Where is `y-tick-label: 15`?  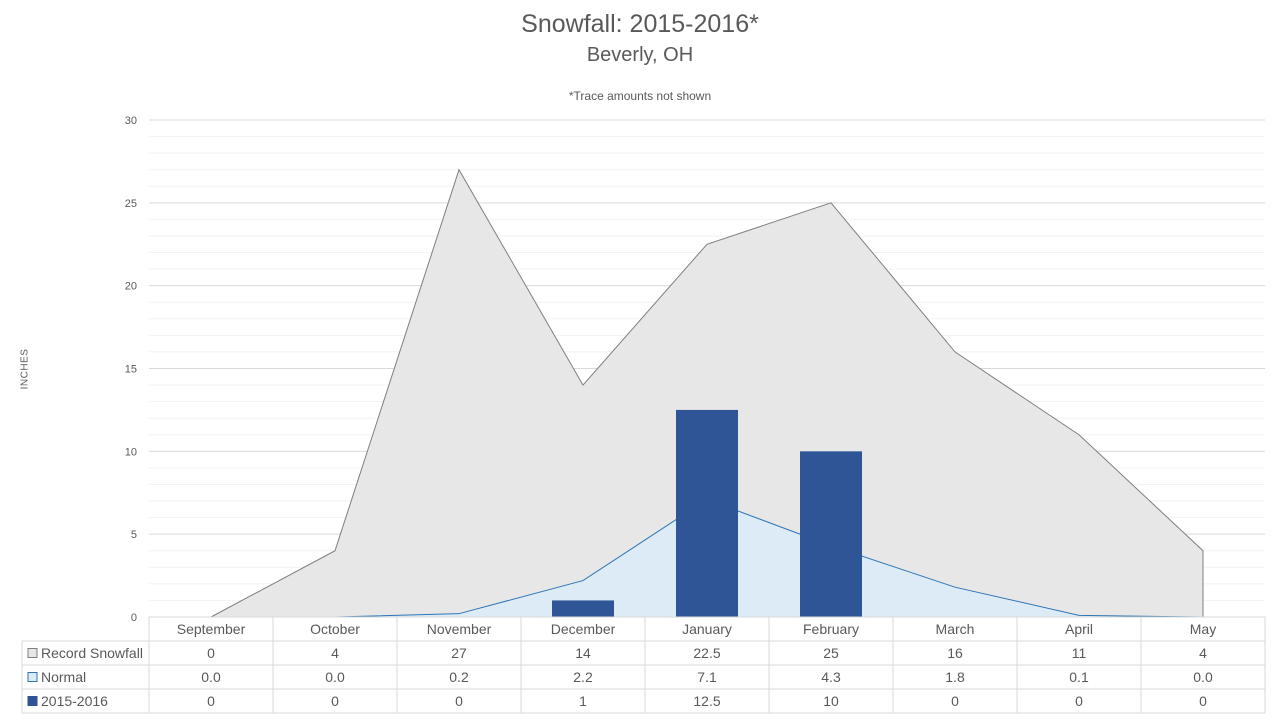 y-tick-label: 15 is located at coordinates (131, 370).